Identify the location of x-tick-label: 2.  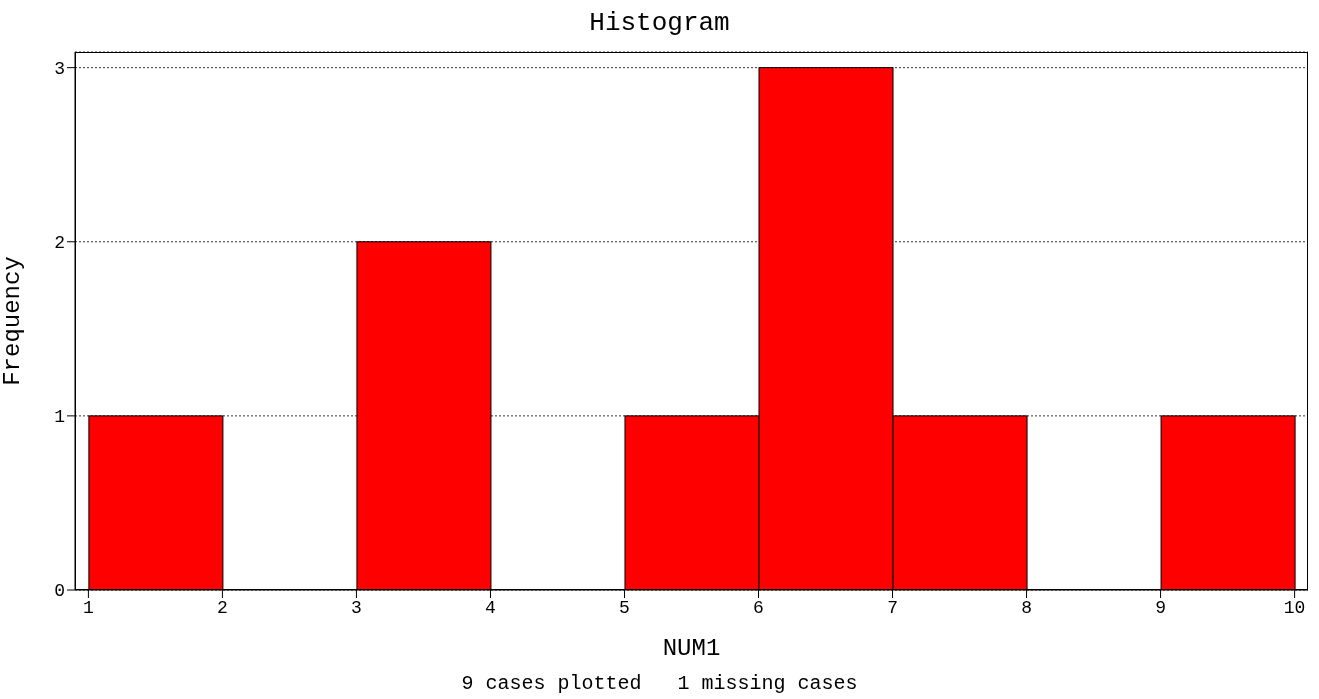
(222, 607).